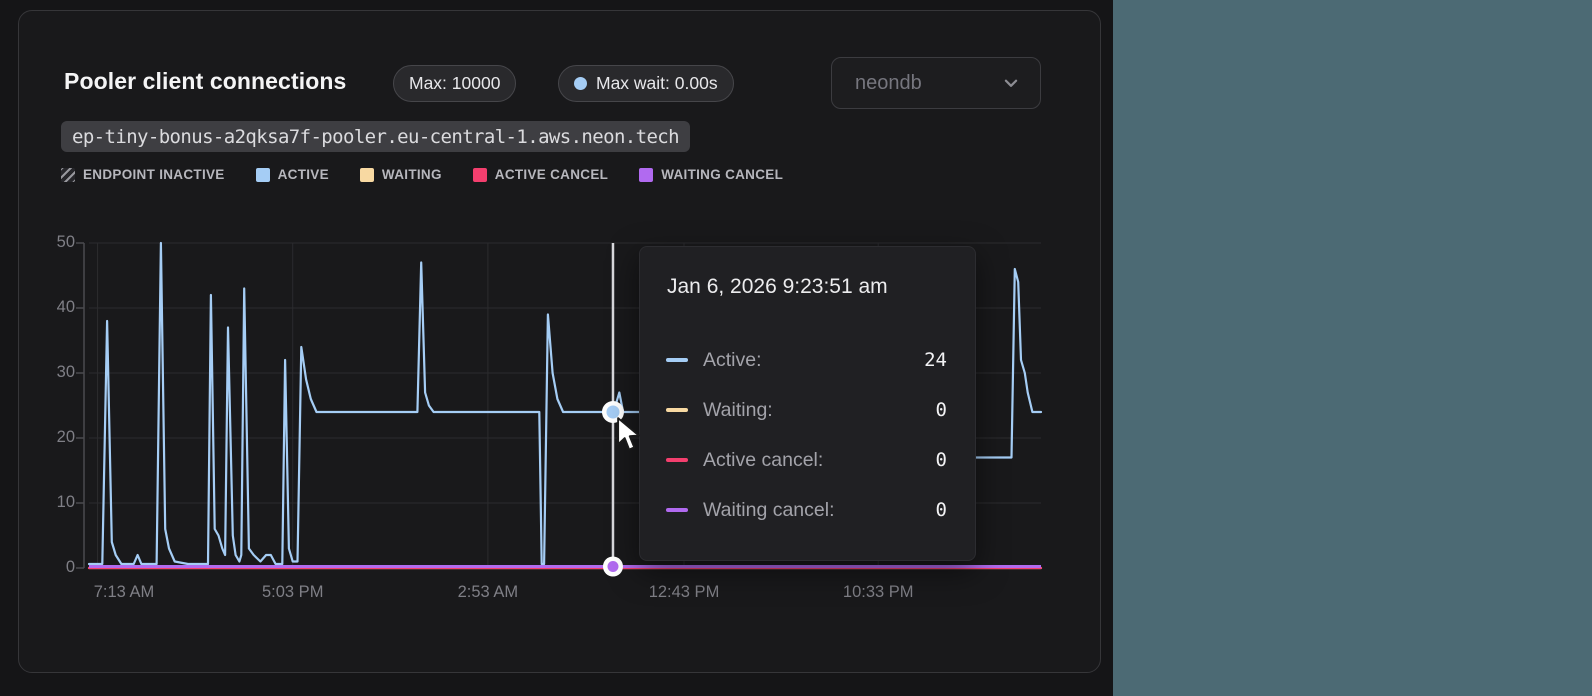 This screenshot has width=1592, height=696. Describe the element at coordinates (878, 592) in the screenshot. I see `x-axis-tick-label: 10:33 PM` at that location.